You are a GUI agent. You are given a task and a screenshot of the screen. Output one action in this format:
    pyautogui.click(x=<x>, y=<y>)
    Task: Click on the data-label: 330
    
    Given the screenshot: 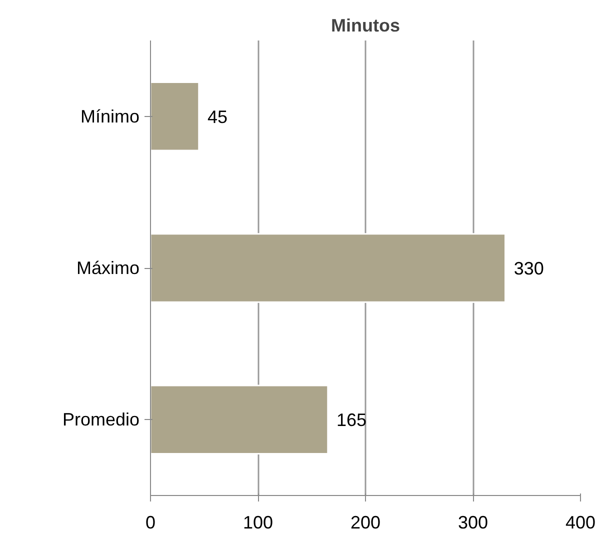 What is the action you would take?
    pyautogui.click(x=529, y=268)
    